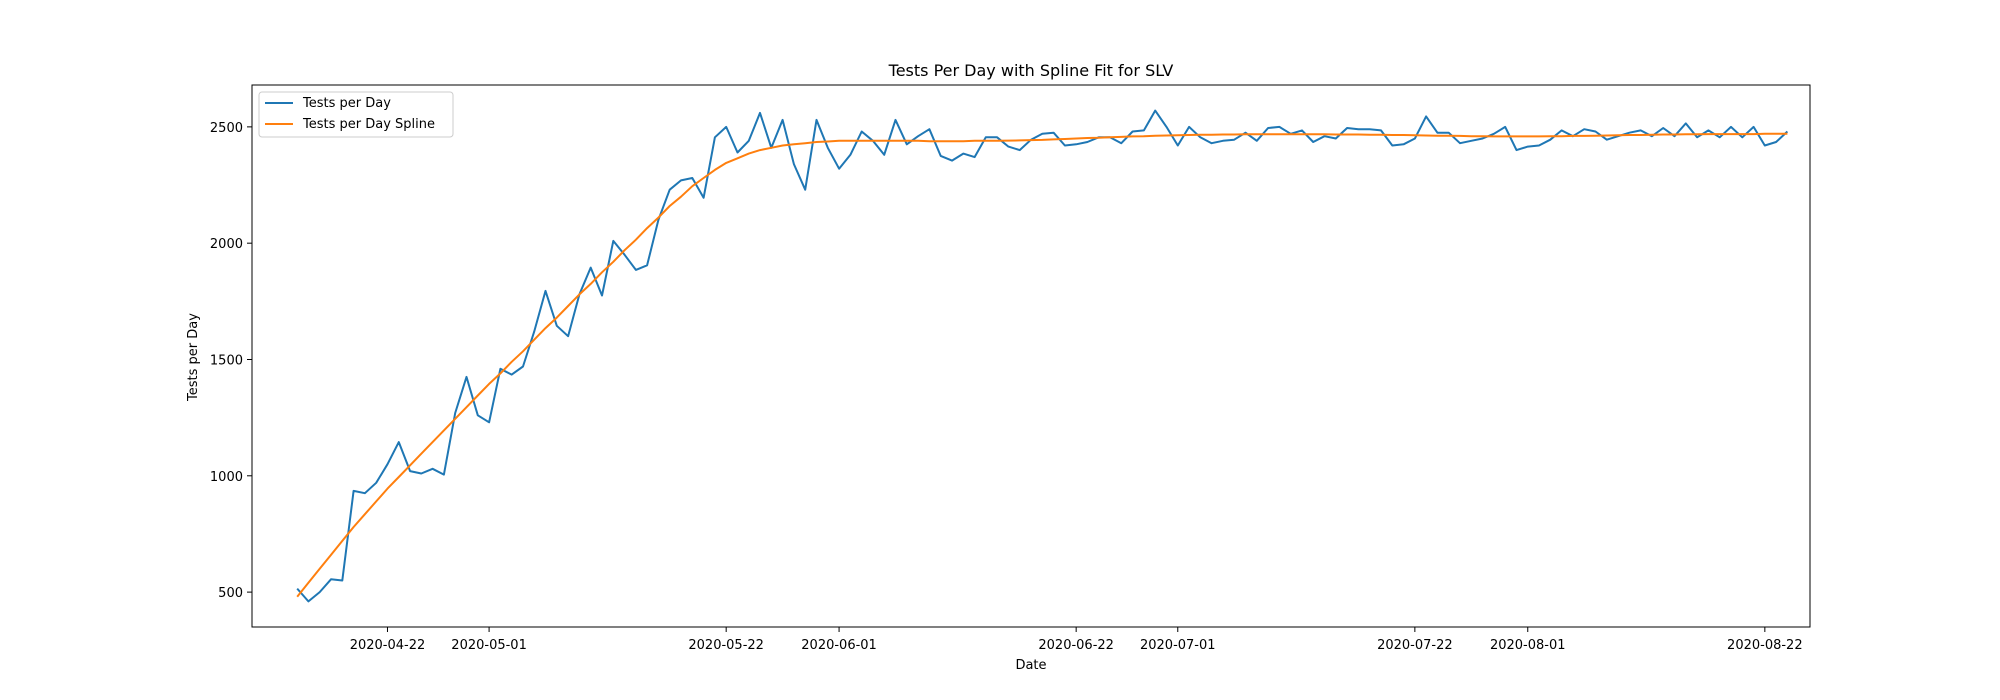 Image resolution: width=2000 pixels, height=700 pixels. I want to click on x-tick-label: 2020-08-01, so click(1528, 645).